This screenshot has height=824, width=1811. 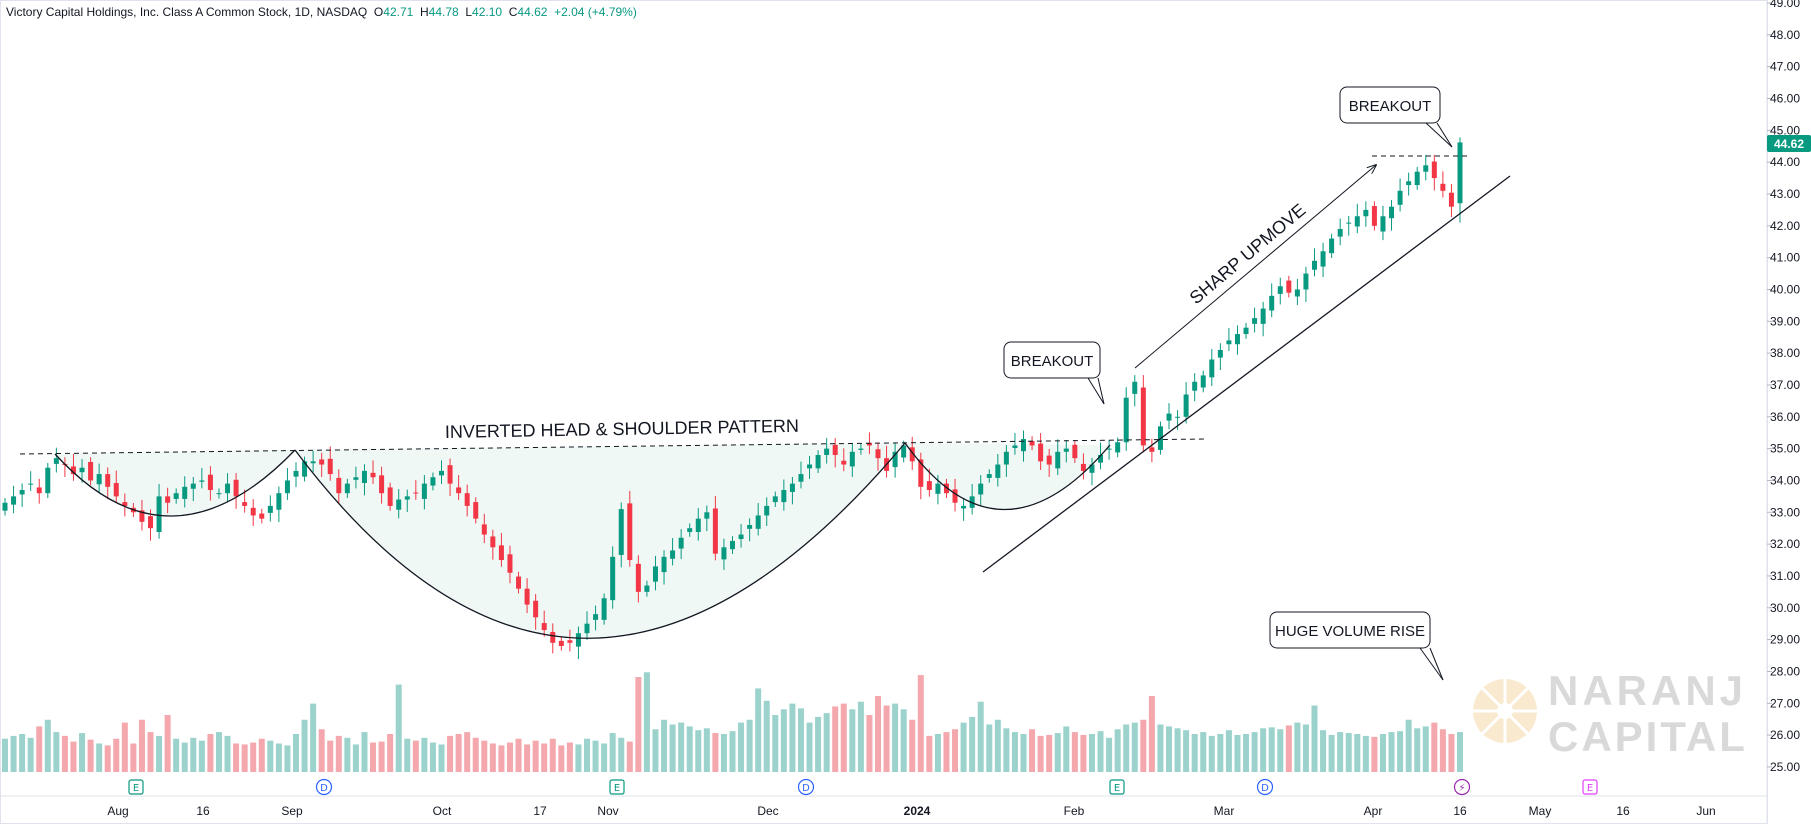 What do you see at coordinates (1785, 289) in the screenshot?
I see `price-tick-label: 40.00` at bounding box center [1785, 289].